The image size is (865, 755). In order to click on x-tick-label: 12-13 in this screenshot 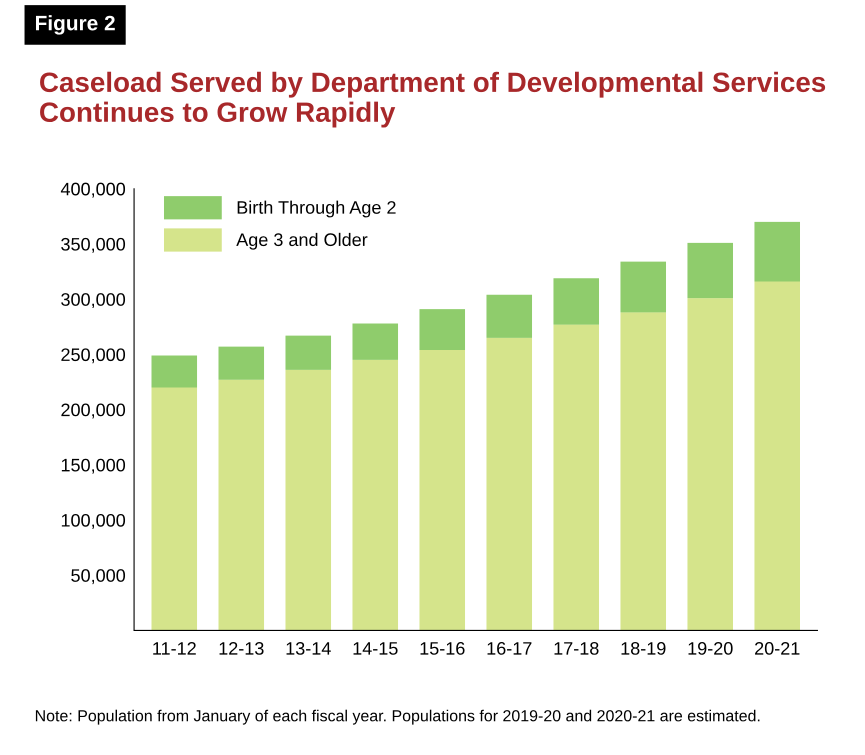, I will do `click(242, 648)`.